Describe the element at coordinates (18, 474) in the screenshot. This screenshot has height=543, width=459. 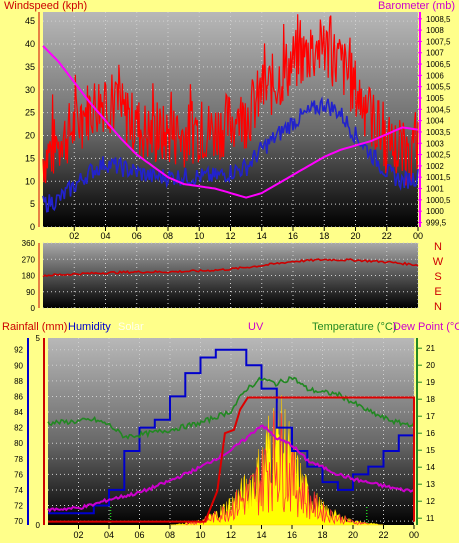
I see `humidity-ytick-label: 76` at that location.